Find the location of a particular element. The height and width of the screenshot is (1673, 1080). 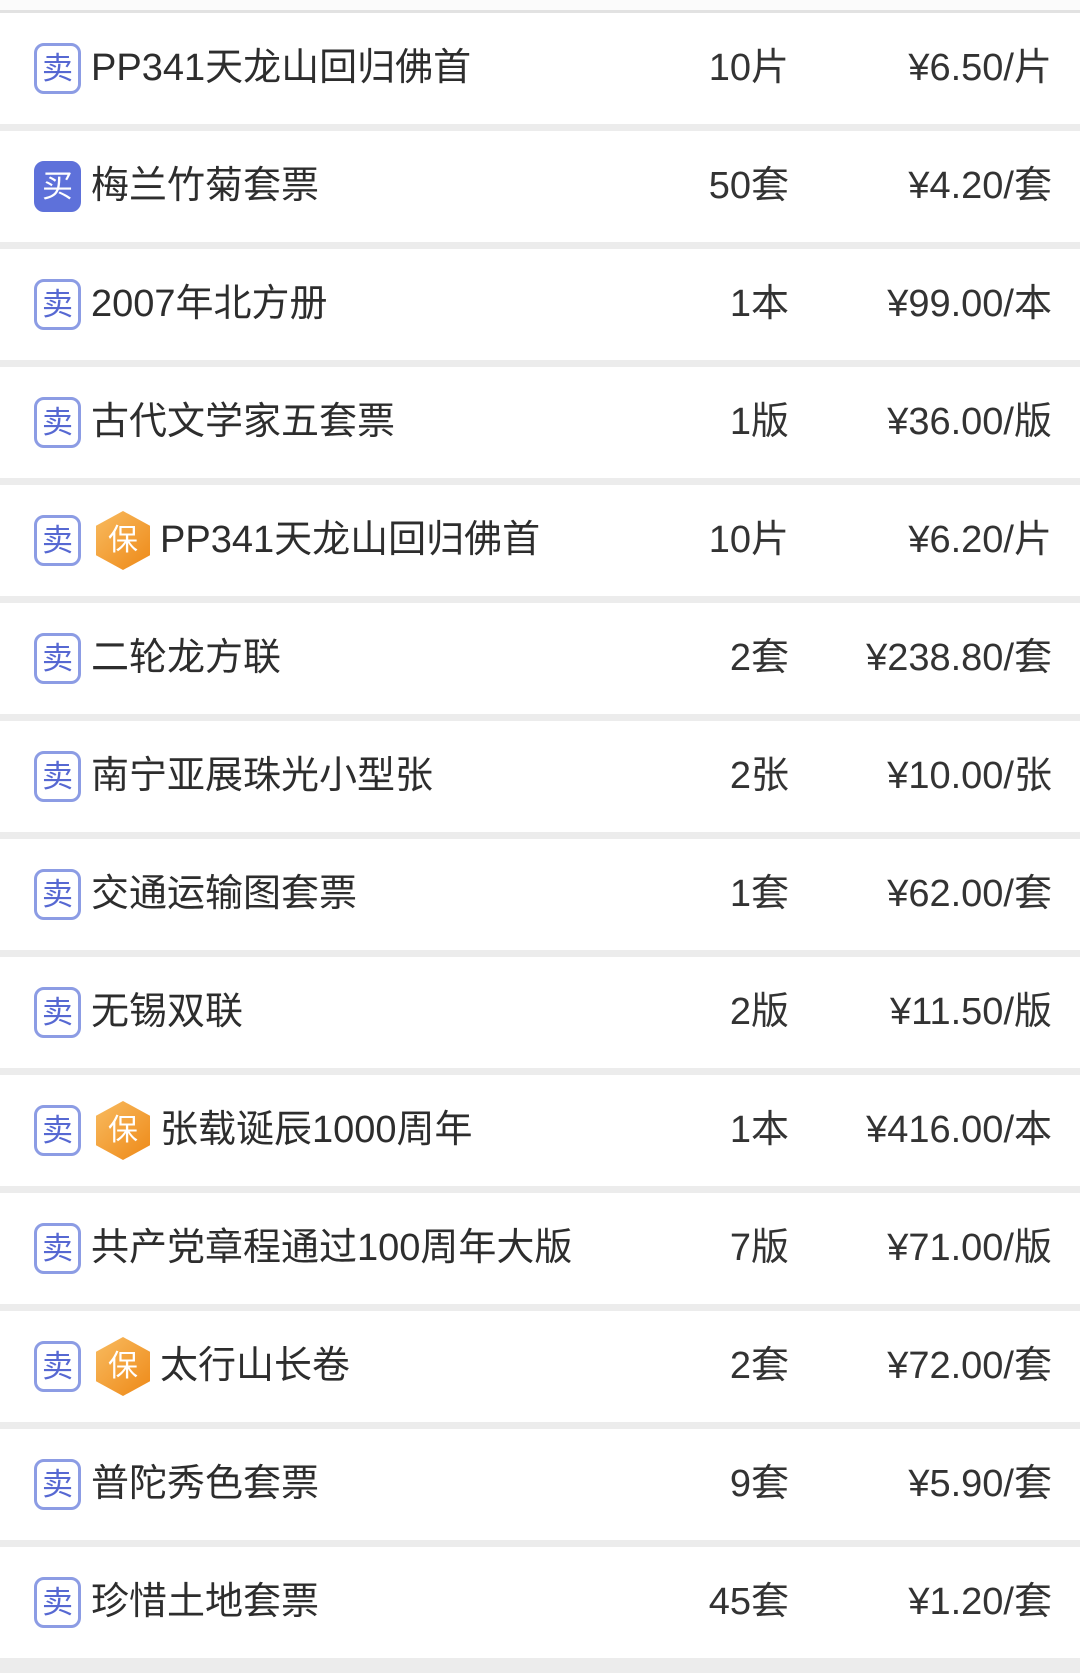

unit-price: ¥62.00/套 is located at coordinates (969, 893).